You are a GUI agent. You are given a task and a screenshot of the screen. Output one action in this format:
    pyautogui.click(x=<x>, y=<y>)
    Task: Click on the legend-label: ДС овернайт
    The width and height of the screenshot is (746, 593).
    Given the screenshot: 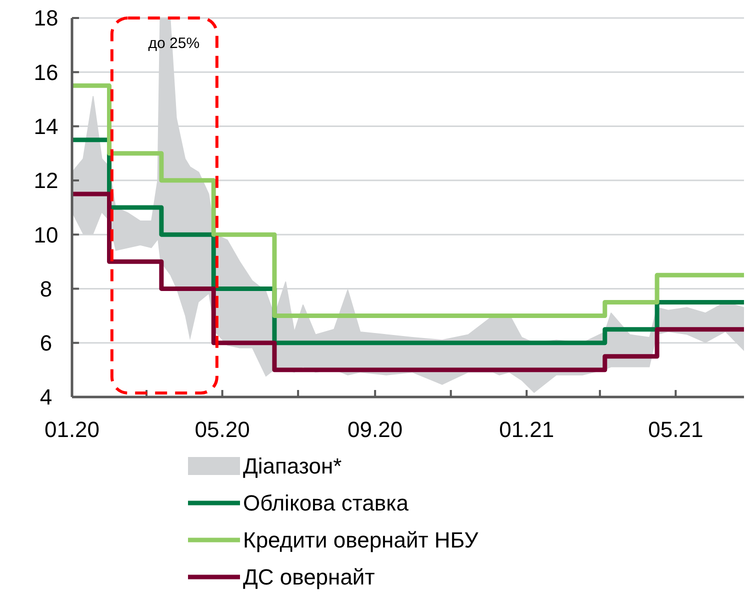 What is the action you would take?
    pyautogui.click(x=309, y=577)
    